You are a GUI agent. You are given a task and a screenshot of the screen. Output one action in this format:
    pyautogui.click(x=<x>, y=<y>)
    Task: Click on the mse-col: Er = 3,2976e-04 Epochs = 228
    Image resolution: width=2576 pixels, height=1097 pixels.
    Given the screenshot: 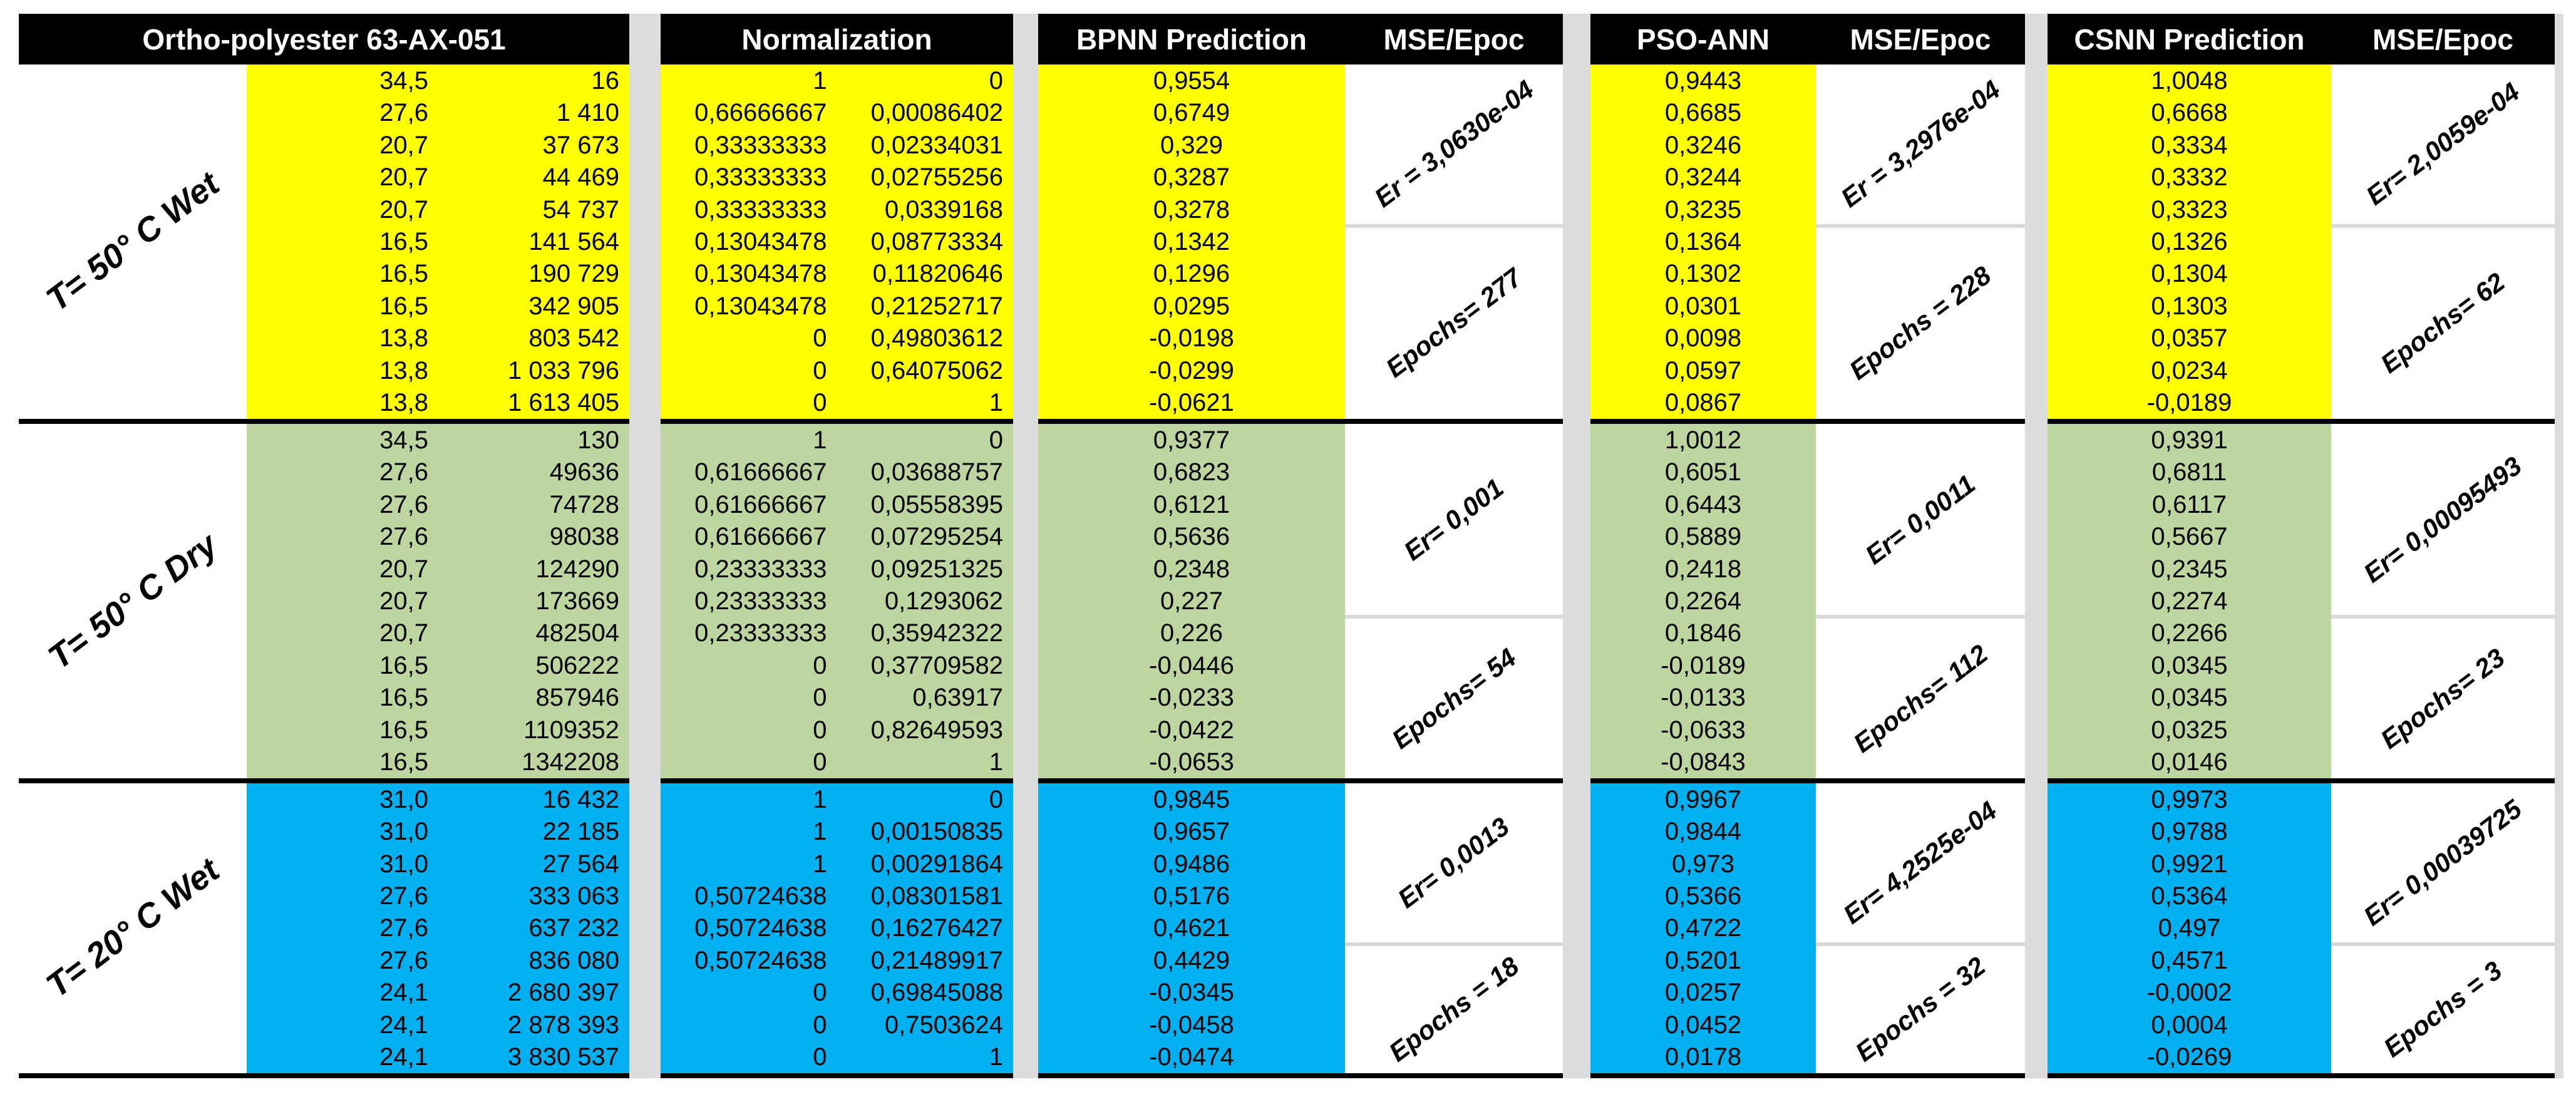 What is the action you would take?
    pyautogui.click(x=1920, y=242)
    